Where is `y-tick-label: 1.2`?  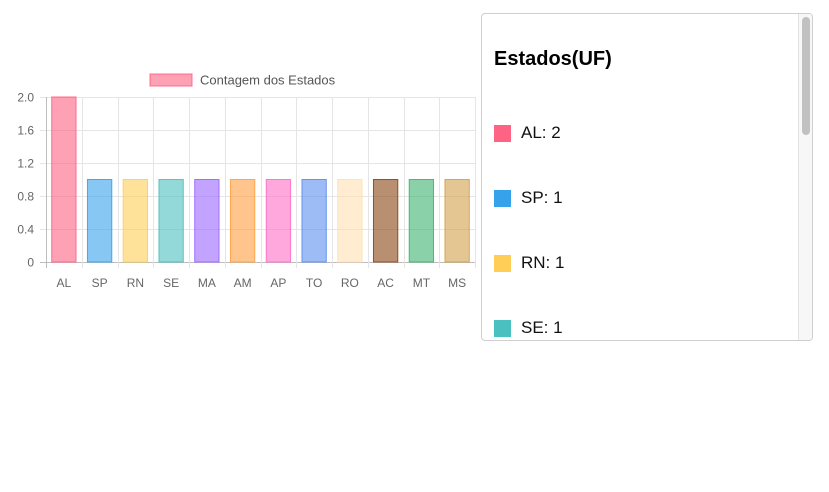
y-tick-label: 1.2 is located at coordinates (25, 164).